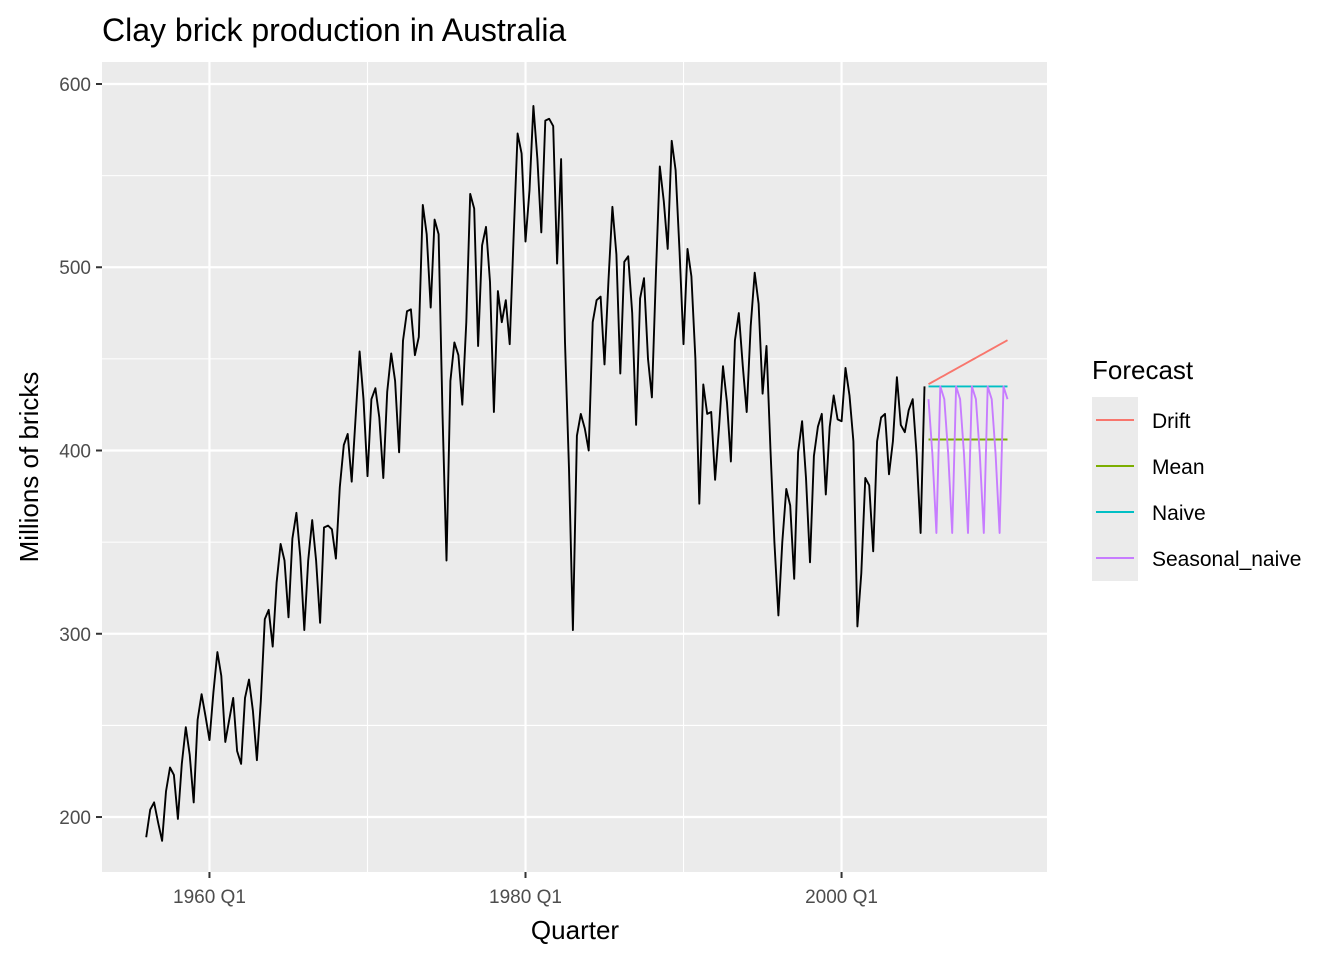 The image size is (1344, 960). What do you see at coordinates (75, 635) in the screenshot?
I see `y-tick-label: 300` at bounding box center [75, 635].